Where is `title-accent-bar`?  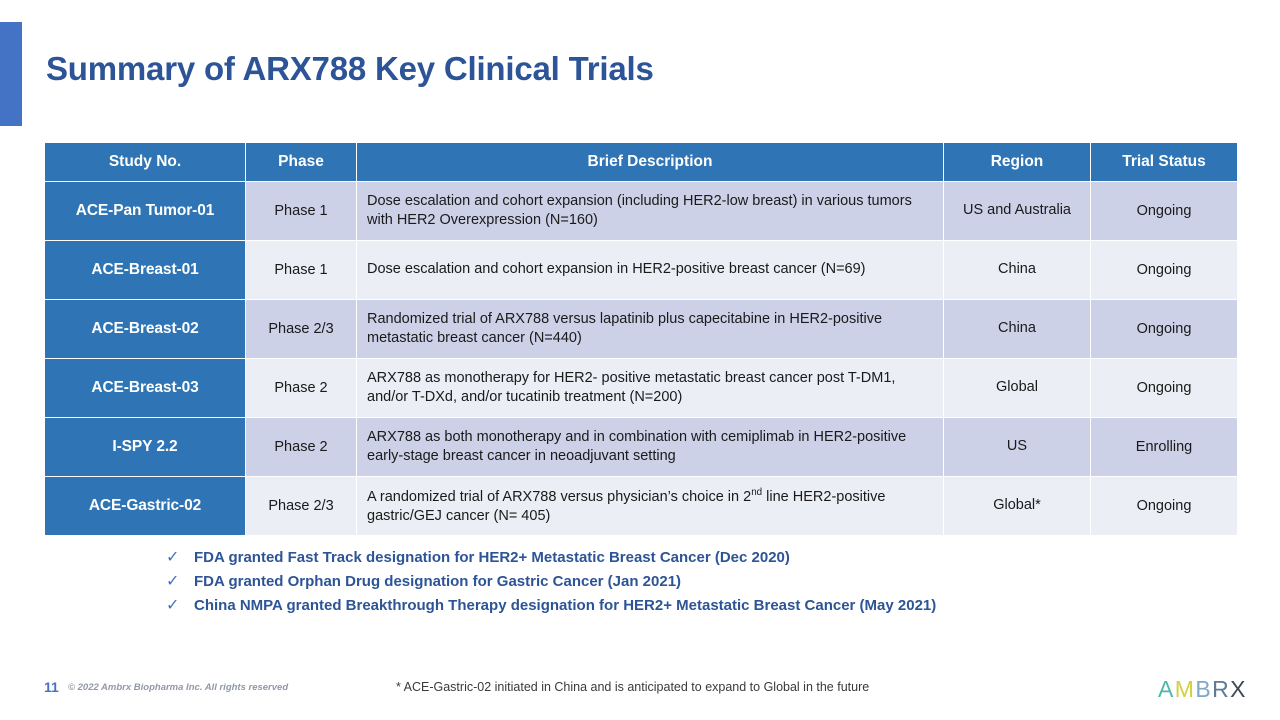 title-accent-bar is located at coordinates (11, 74).